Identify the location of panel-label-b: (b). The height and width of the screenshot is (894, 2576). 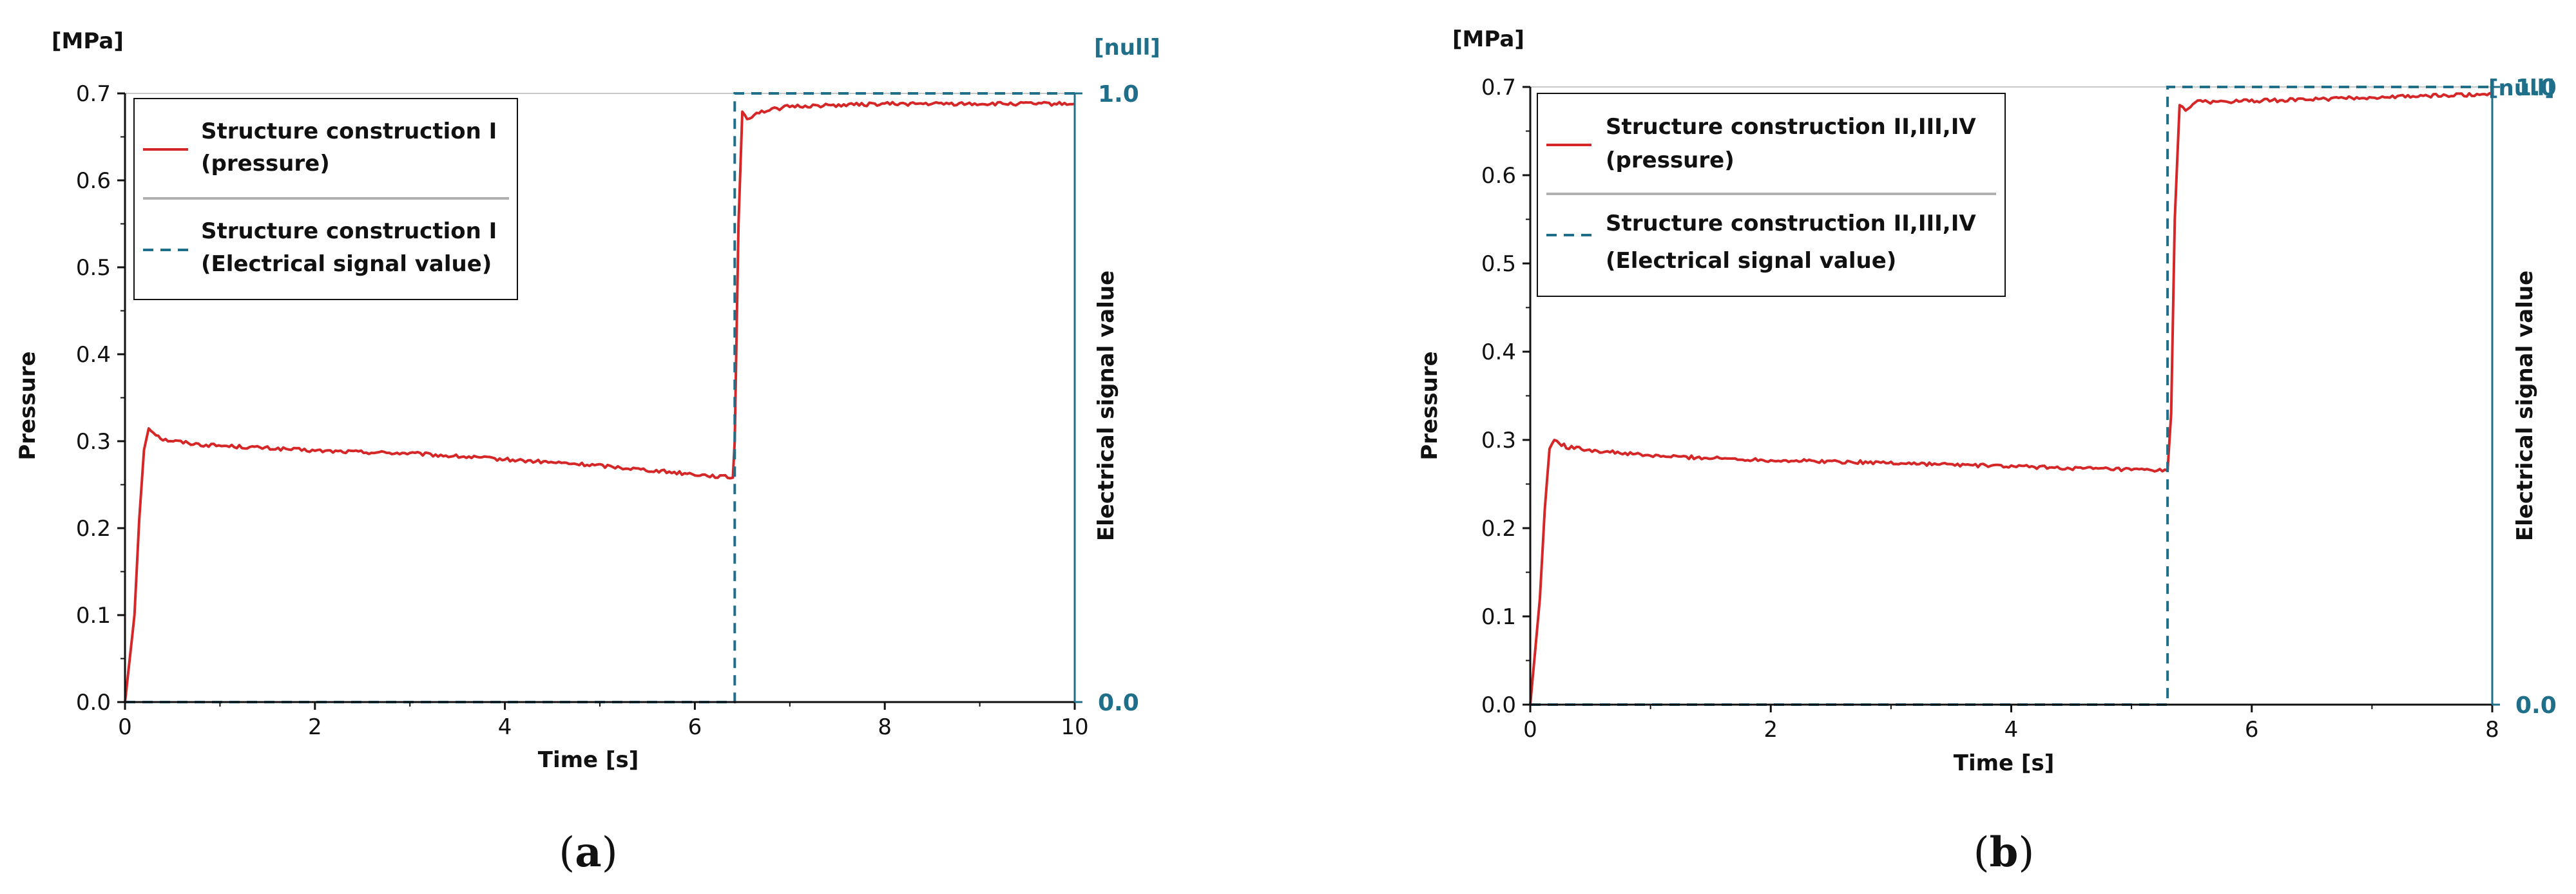
(2005, 852).